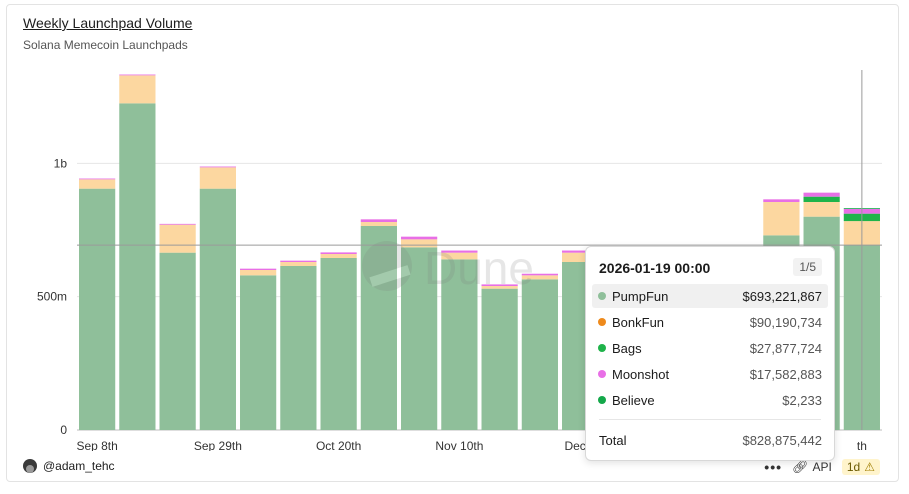 The height and width of the screenshot is (494, 909). What do you see at coordinates (800, 466) in the screenshot?
I see `link-icon: 🔗︎` at bounding box center [800, 466].